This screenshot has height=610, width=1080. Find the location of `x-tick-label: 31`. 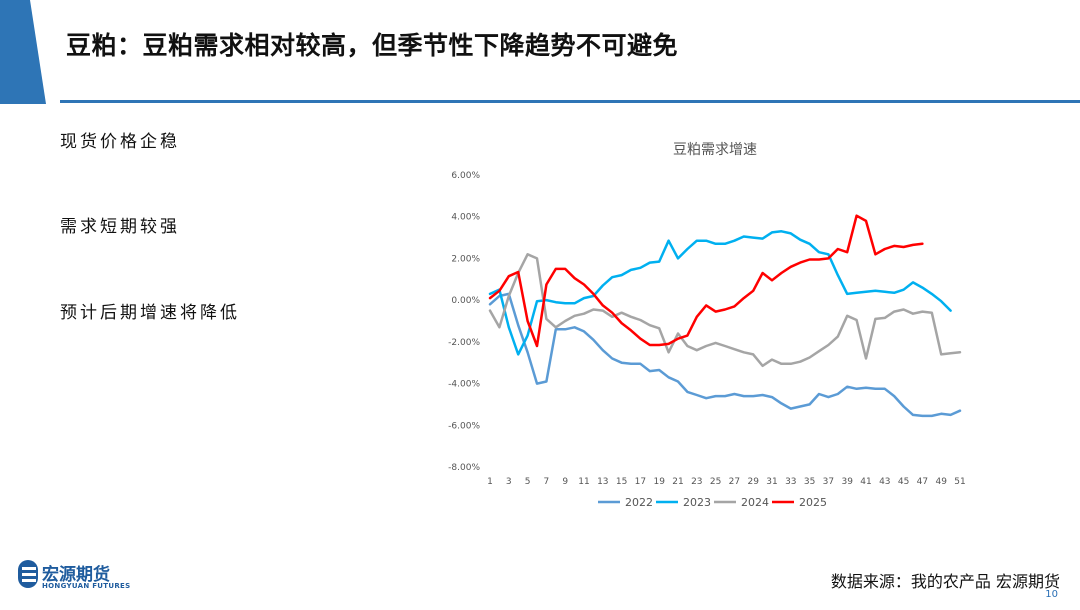

x-tick-label: 31 is located at coordinates (771, 482).